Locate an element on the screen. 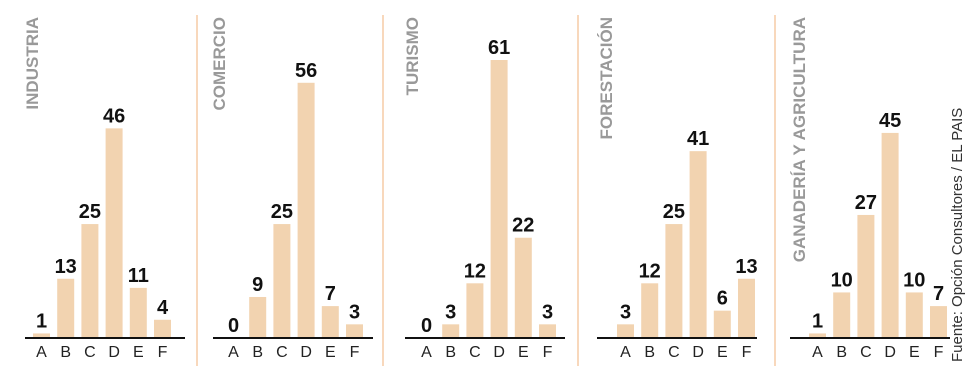  panel-title: INDUSTRIA is located at coordinates (32, 63).